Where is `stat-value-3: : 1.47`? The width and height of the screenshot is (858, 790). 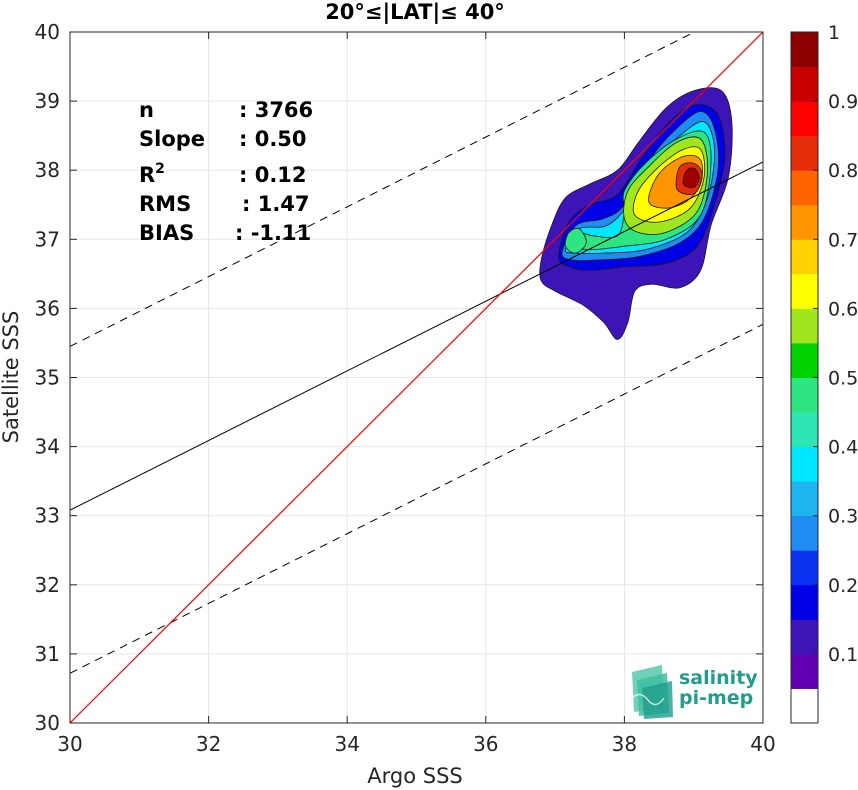 stat-value-3: : 1.47 is located at coordinates (276, 204).